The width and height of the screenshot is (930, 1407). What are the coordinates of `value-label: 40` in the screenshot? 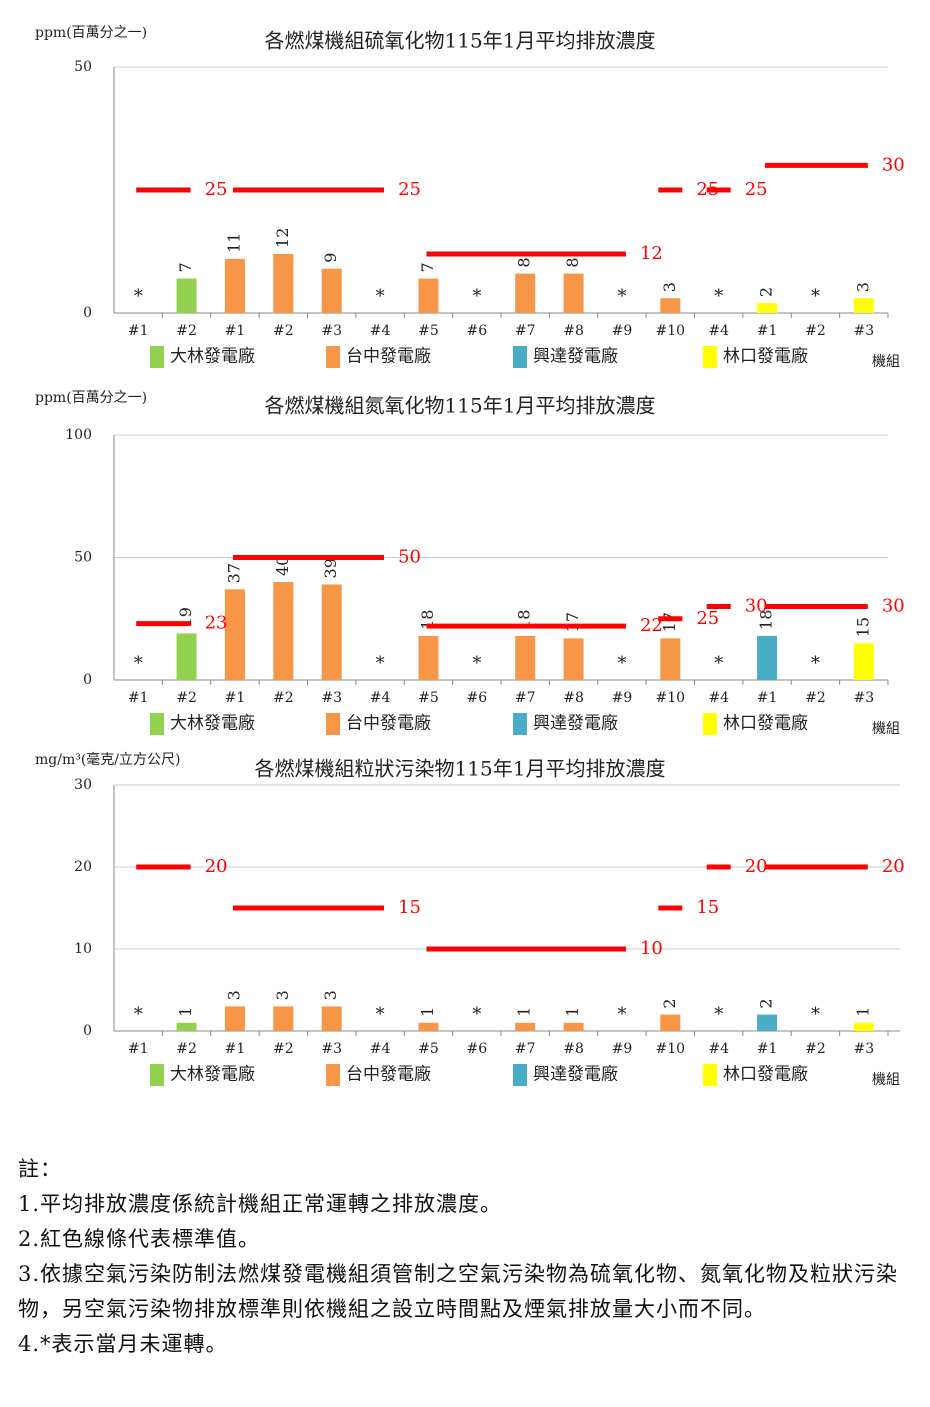 It's located at (282, 566).